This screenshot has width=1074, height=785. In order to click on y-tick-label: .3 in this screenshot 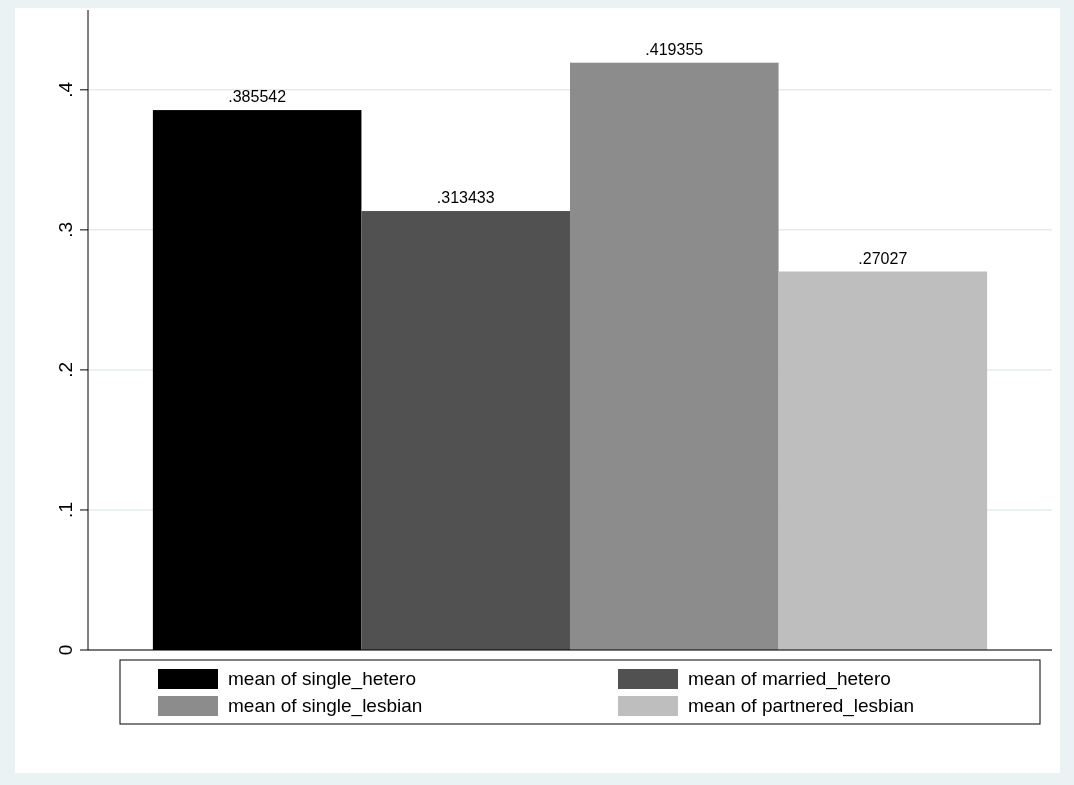, I will do `click(65, 229)`.